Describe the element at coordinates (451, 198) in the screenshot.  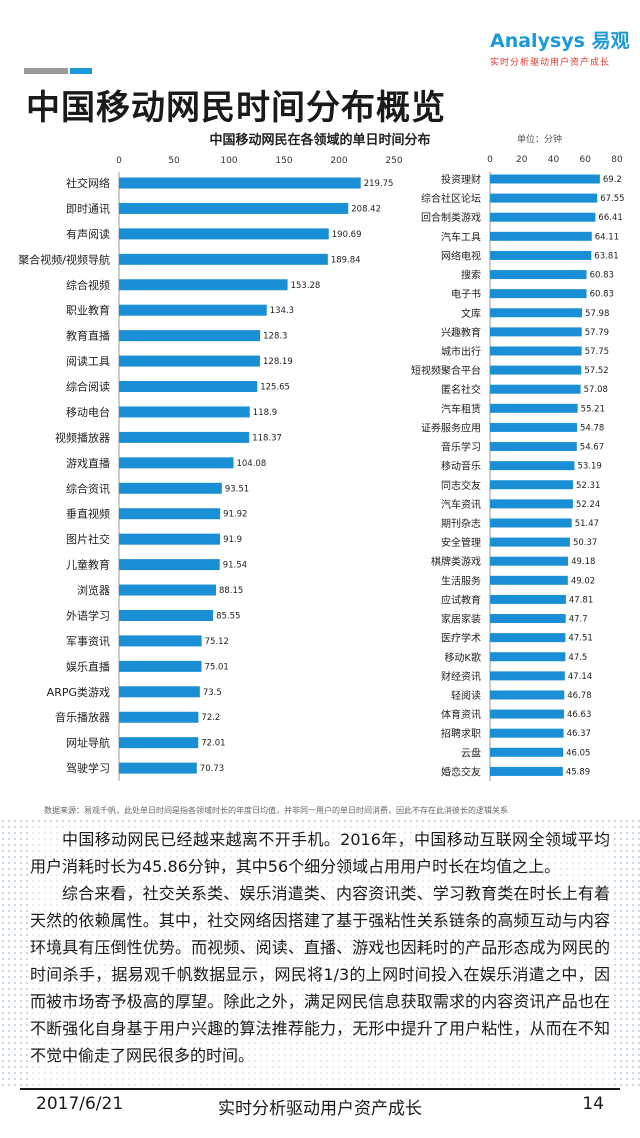
I see `chart2-category-label: 综合社区论坛` at that location.